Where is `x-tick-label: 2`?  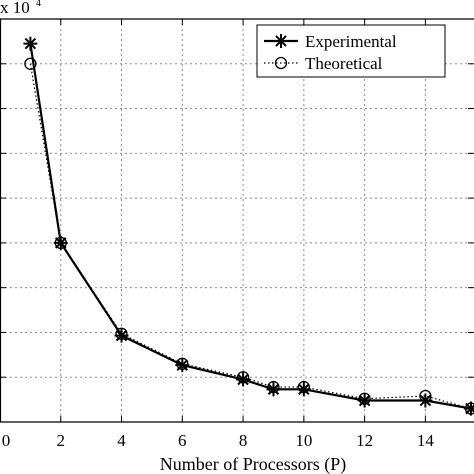
x-tick-label: 2 is located at coordinates (61, 440).